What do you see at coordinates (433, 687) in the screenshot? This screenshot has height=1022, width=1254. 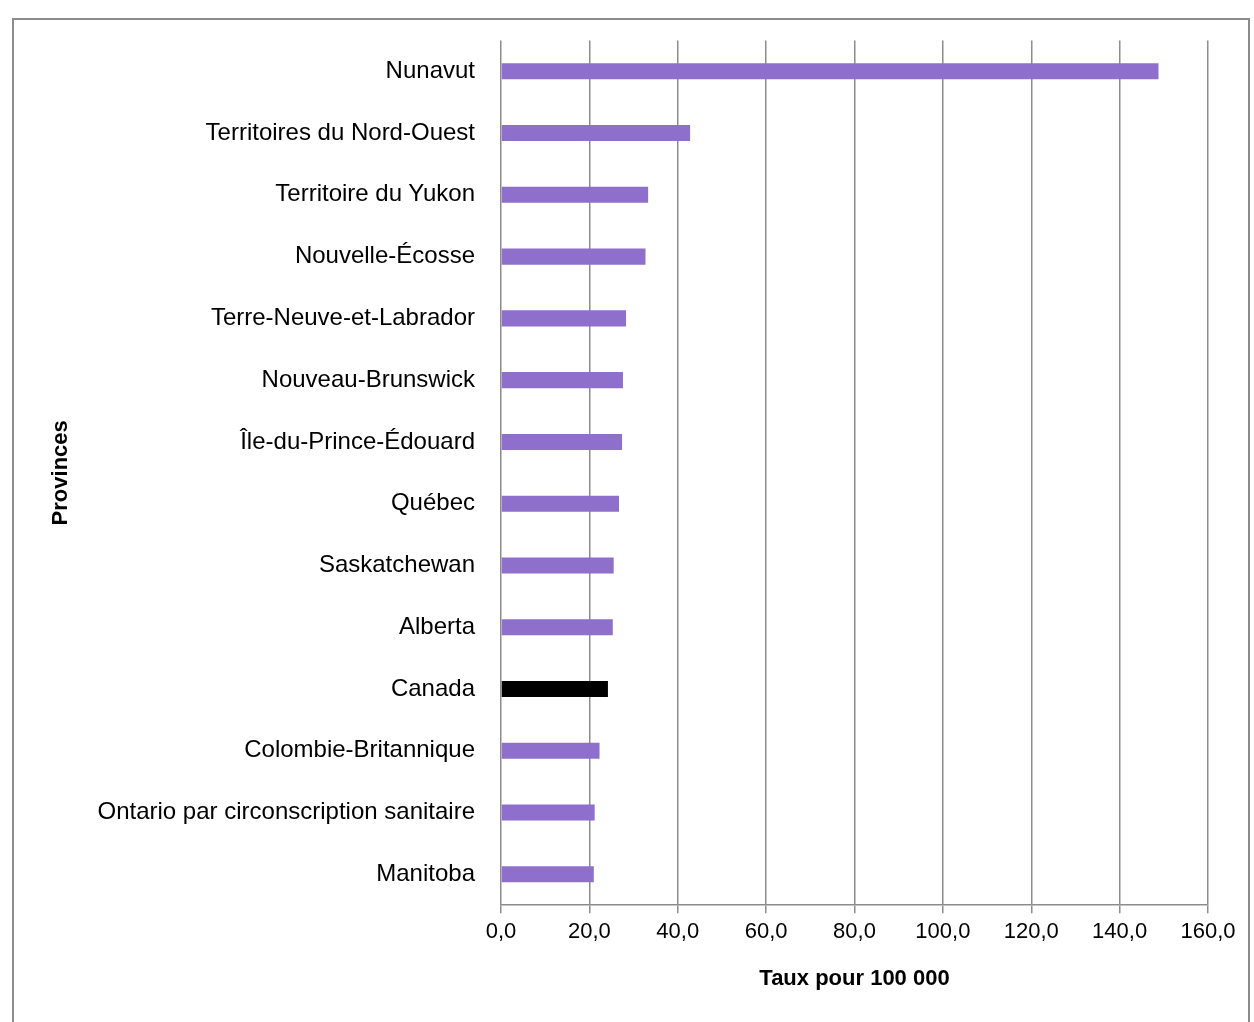 I see `y-tick-label: Canada` at bounding box center [433, 687].